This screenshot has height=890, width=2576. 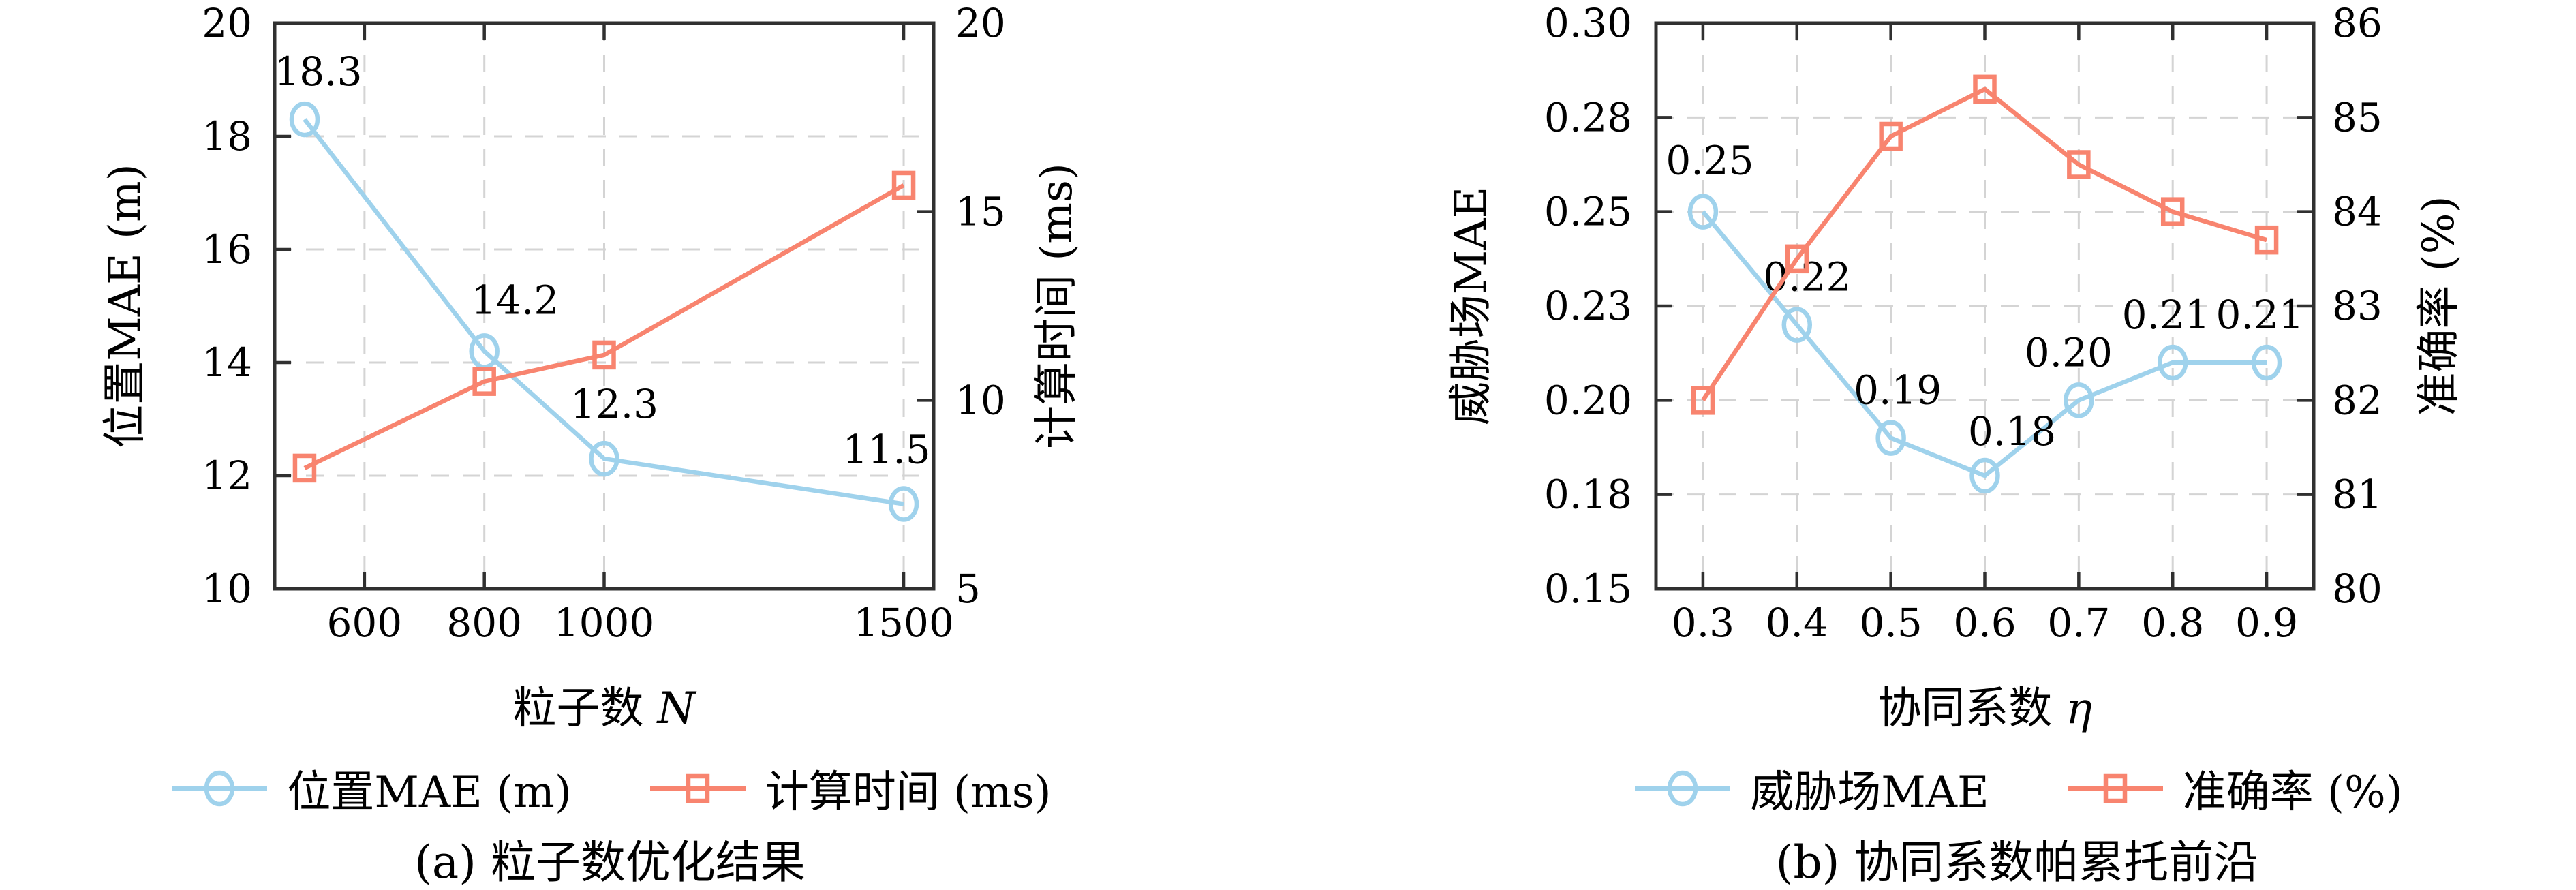 I want to click on y-tick-label-right: 86, so click(x=2357, y=23).